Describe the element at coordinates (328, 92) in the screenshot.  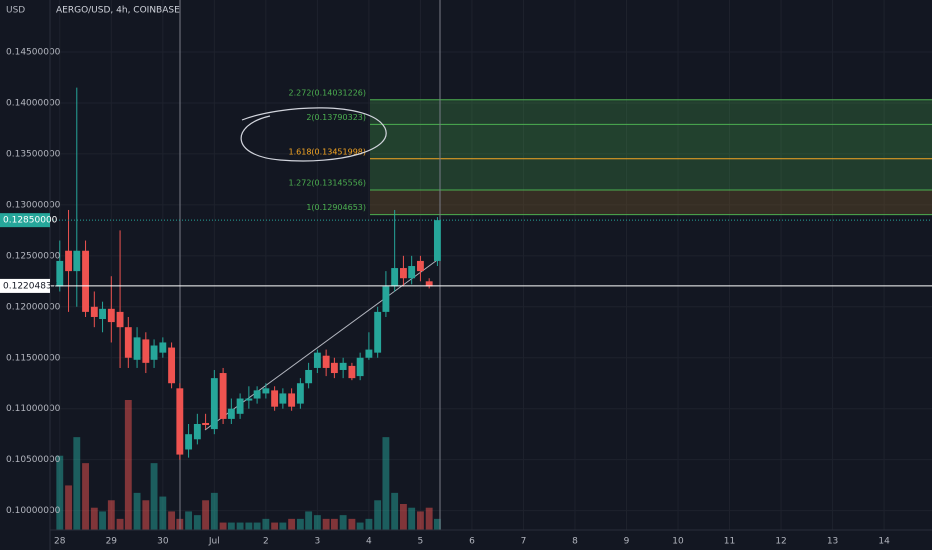
I see `fib-label: 2.272(0.14031226)` at that location.